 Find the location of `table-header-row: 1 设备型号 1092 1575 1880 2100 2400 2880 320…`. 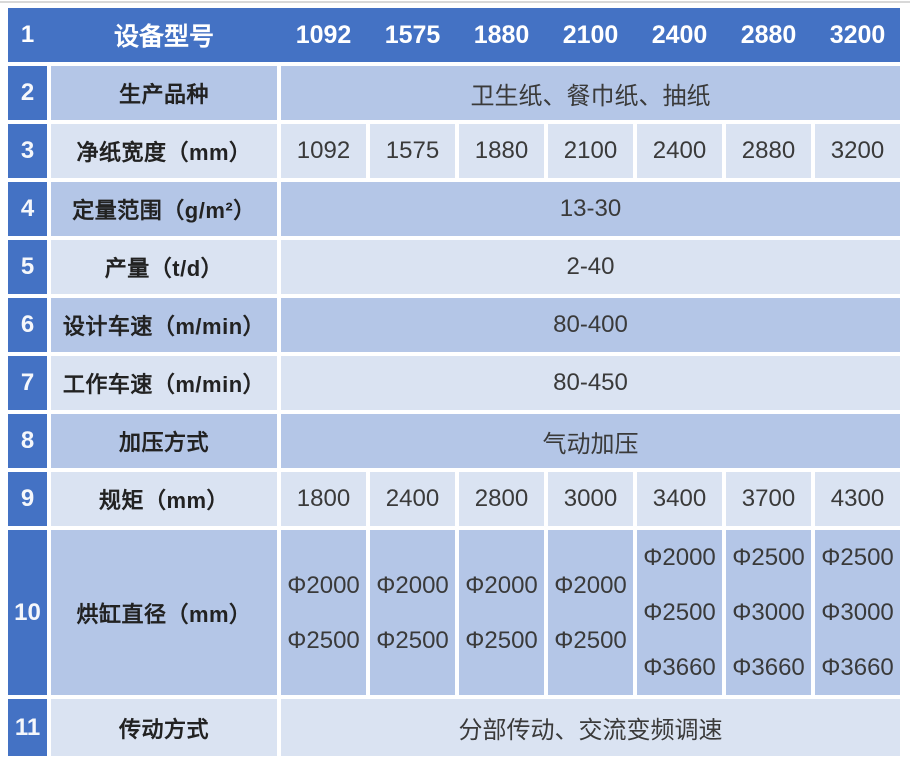

table-header-row: 1 设备型号 1092 1575 1880 2100 2400 2880 320… is located at coordinates (454, 35).